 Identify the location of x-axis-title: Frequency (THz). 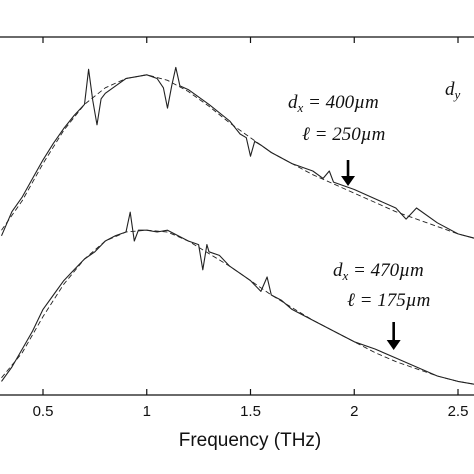
(250, 440).